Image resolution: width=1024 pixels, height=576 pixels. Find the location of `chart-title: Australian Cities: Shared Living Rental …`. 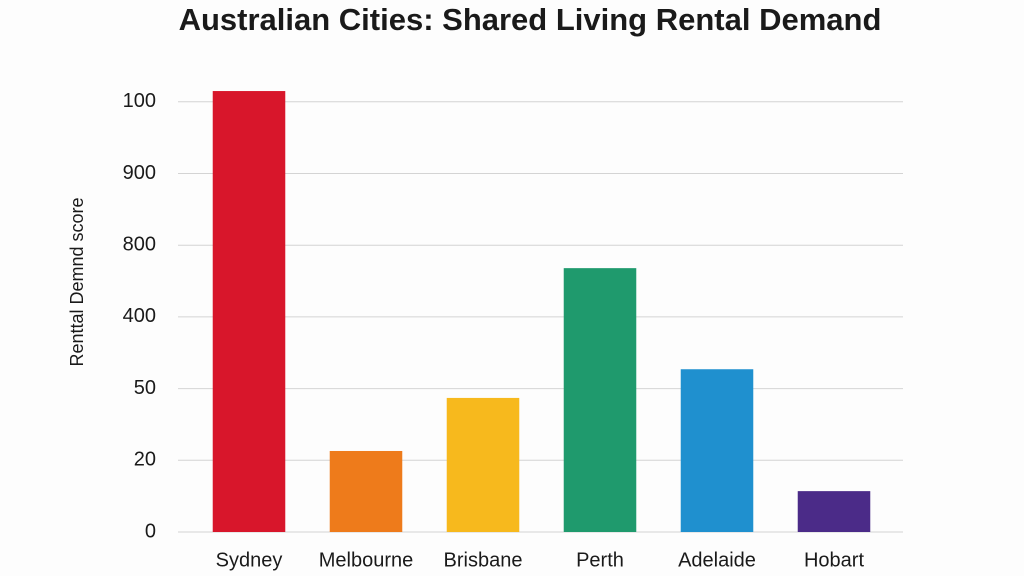

chart-title: Australian Cities: Shared Living Rental … is located at coordinates (530, 19).